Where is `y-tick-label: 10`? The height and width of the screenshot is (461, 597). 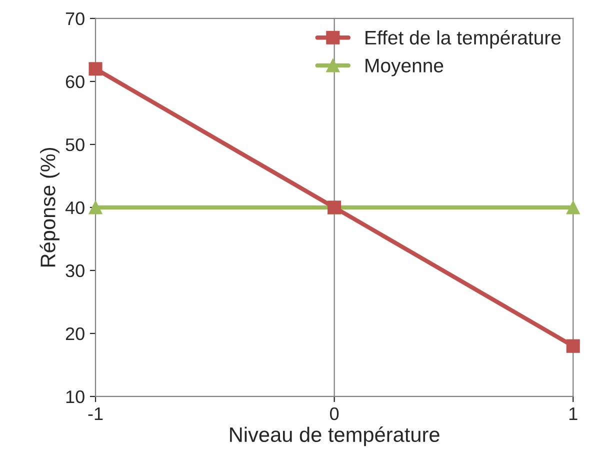
y-tick-label: 10 is located at coordinates (75, 397).